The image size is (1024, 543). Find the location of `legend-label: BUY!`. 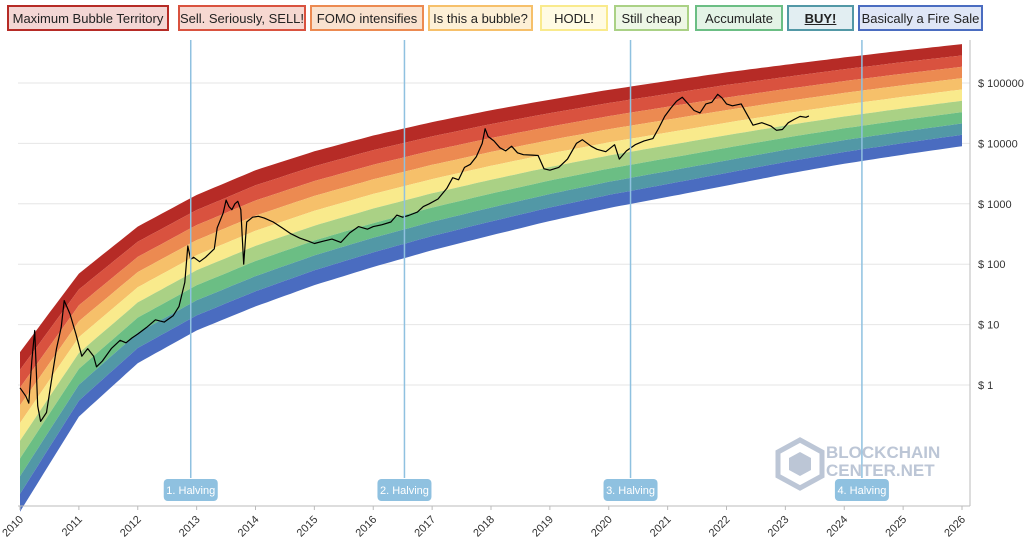

legend-label: BUY! is located at coordinates (820, 18).